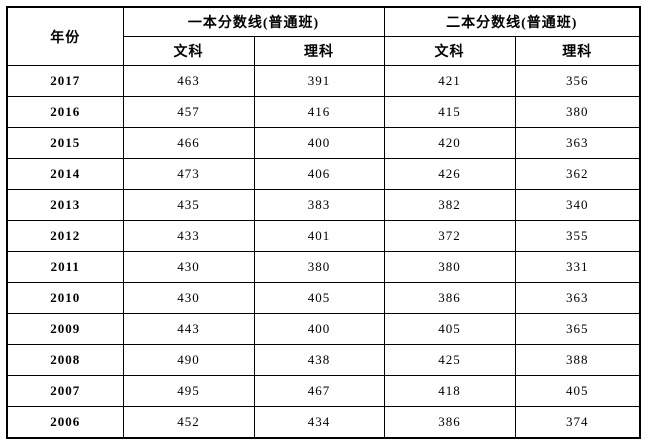 Image resolution: width=645 pixels, height=442 pixels. I want to click on tier1-liberal-arts-header: 文科, so click(188, 51).